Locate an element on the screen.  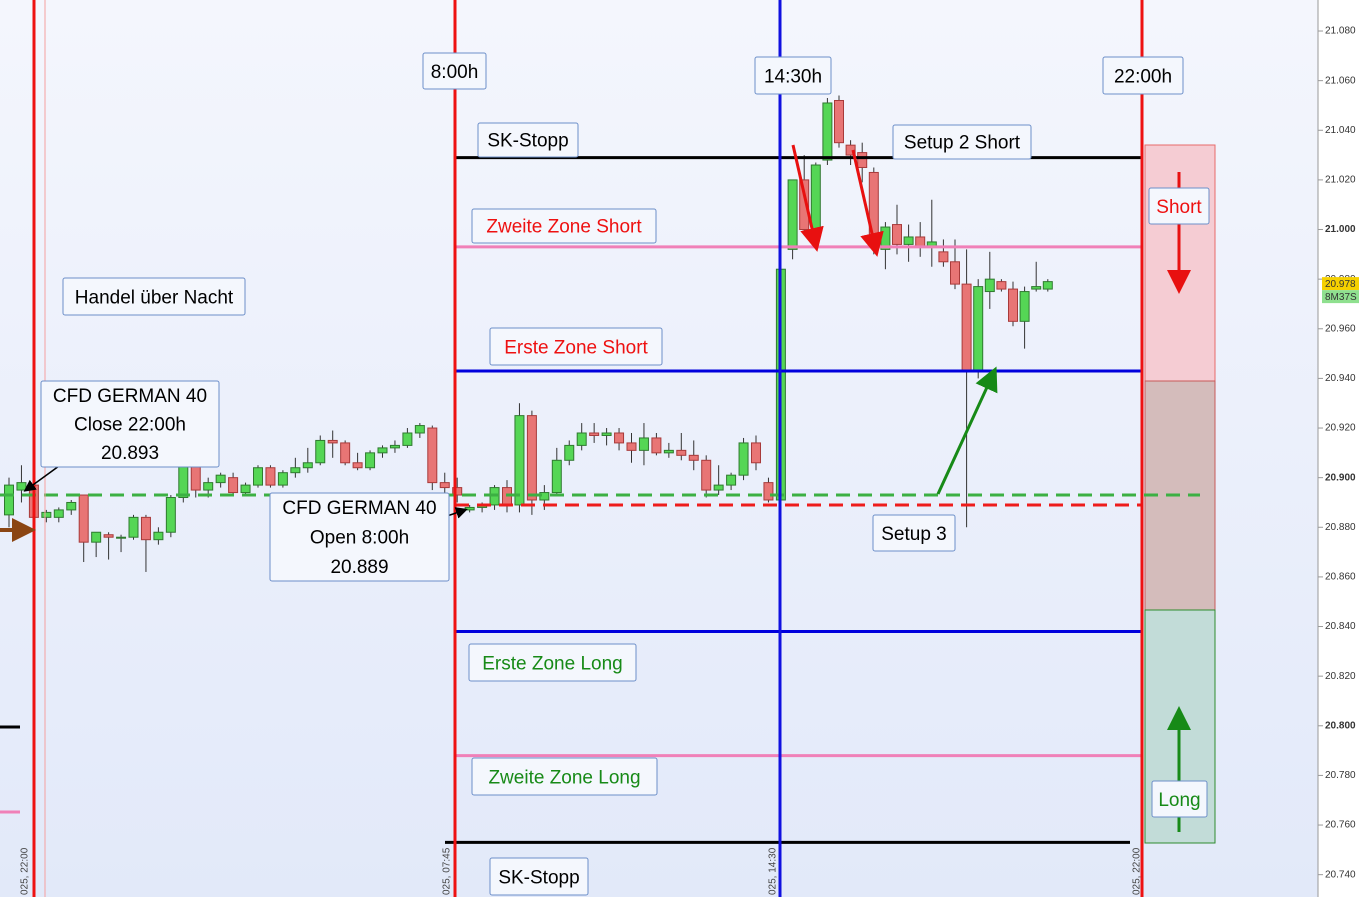
y-tick-label: 20.780 is located at coordinates (1340, 775).